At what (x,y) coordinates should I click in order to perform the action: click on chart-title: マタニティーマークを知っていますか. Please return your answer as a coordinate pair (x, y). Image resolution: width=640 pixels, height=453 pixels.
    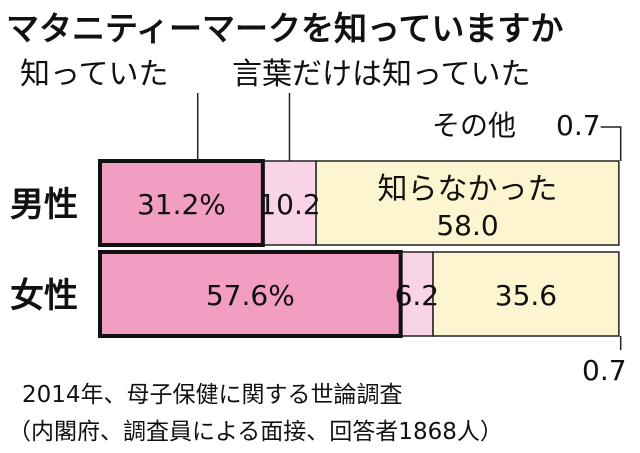
    Looking at the image, I should click on (284, 28).